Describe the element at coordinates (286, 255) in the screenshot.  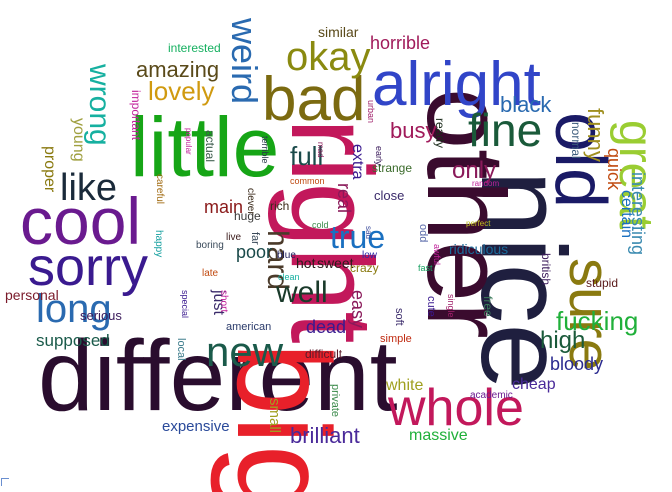
I see `word-blue: blue` at that location.